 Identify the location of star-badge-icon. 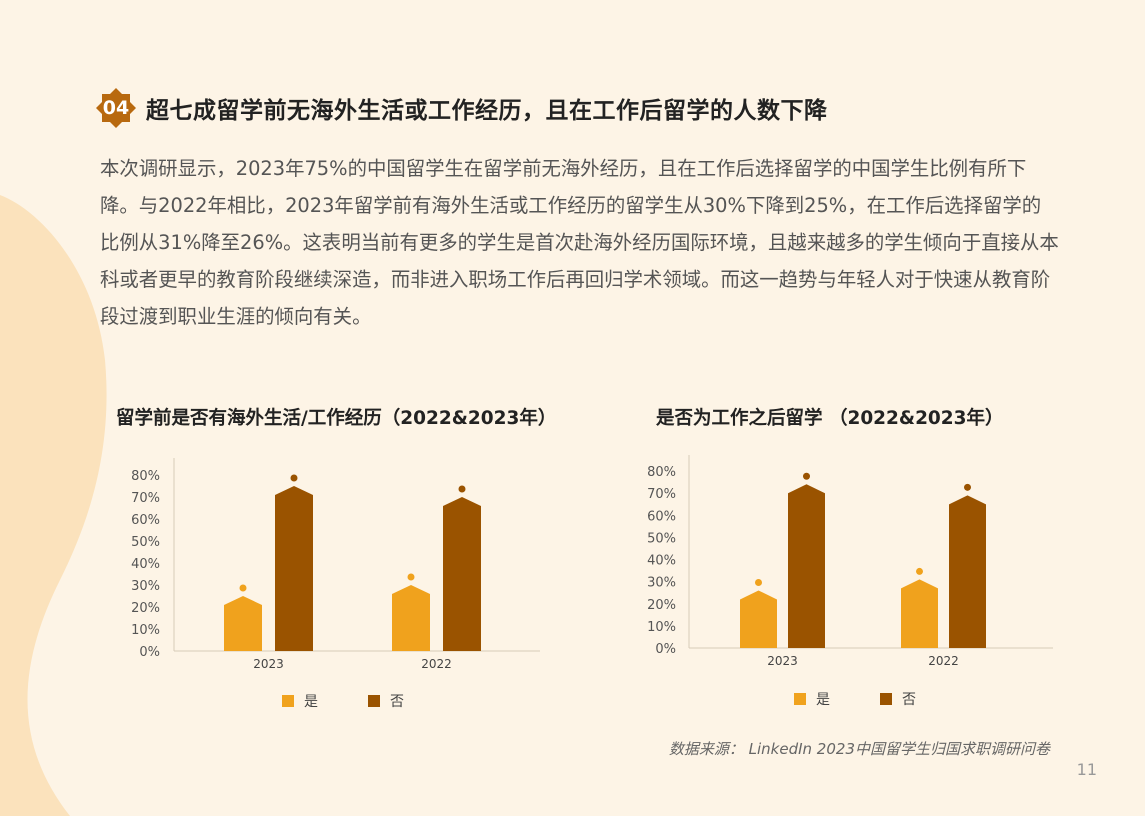
(116, 108).